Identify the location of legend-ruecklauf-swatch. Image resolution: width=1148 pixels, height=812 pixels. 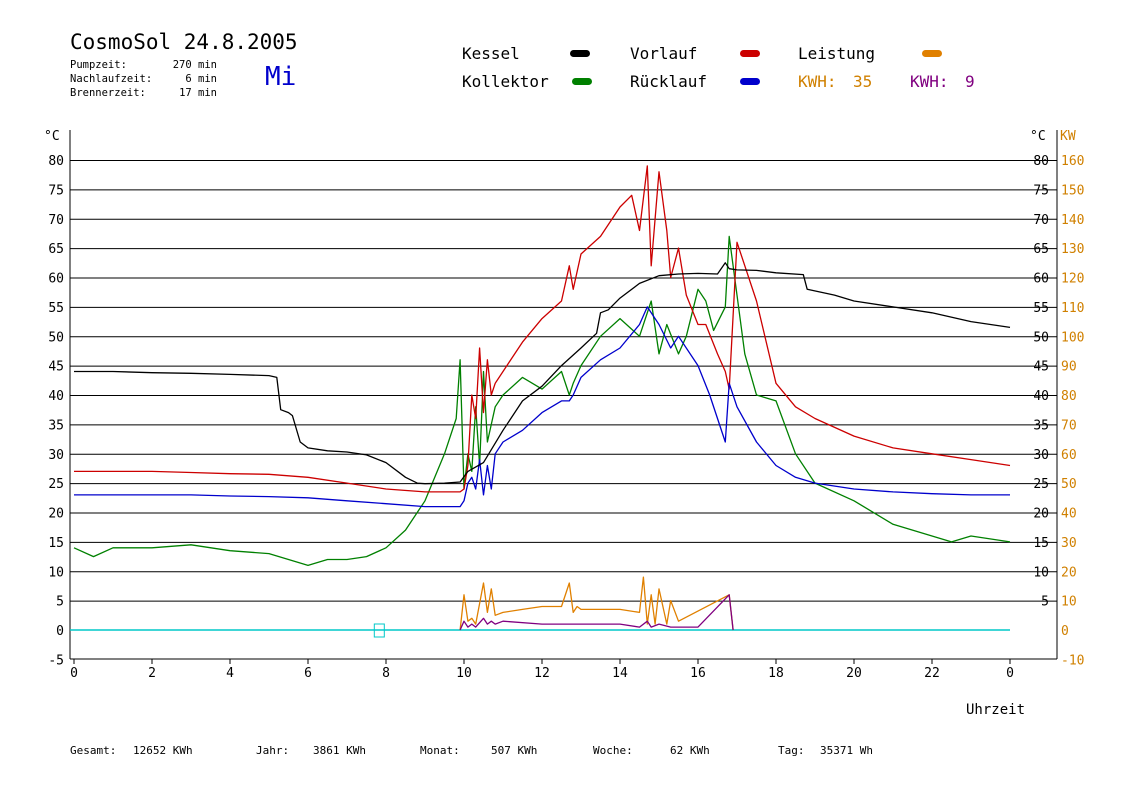
(750, 81).